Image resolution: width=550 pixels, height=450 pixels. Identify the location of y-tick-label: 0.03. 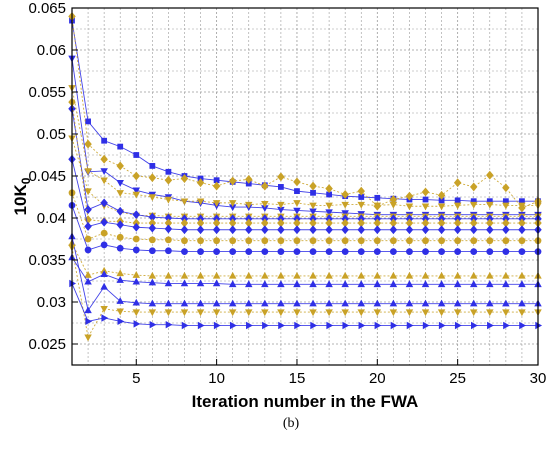
(51, 302).